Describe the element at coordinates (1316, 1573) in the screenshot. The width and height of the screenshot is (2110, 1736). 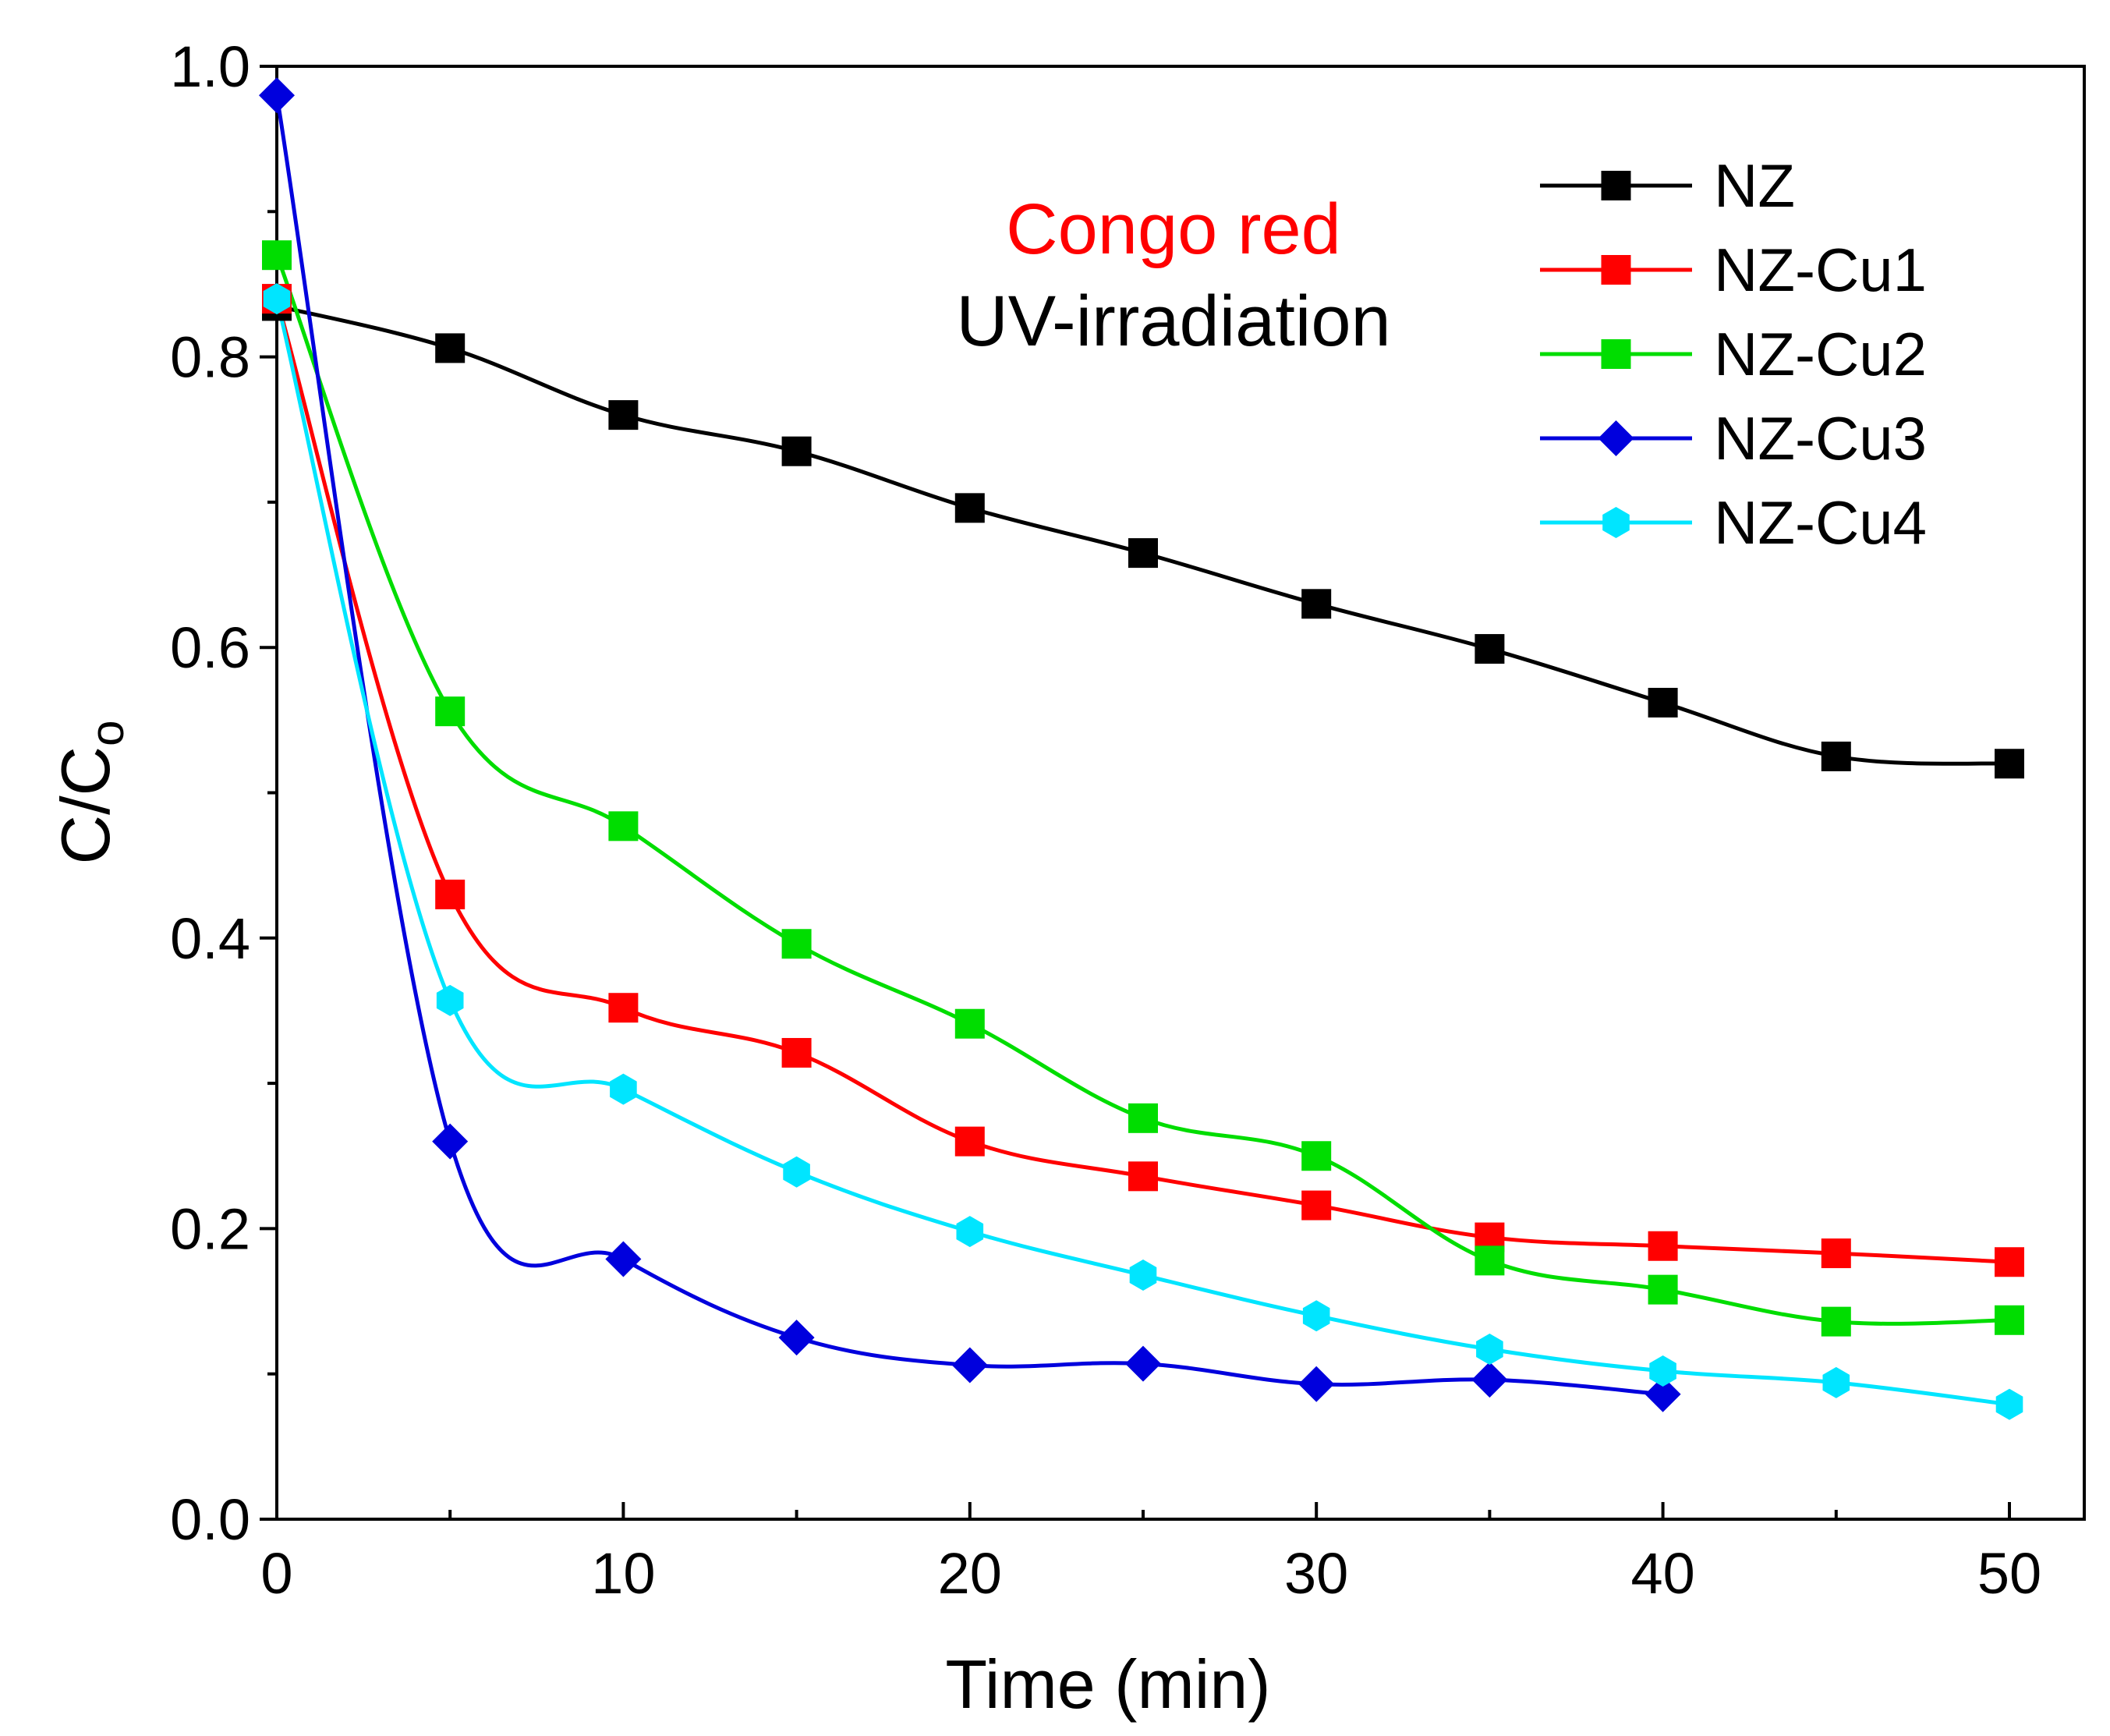
I see `x-tick-label: 30` at that location.